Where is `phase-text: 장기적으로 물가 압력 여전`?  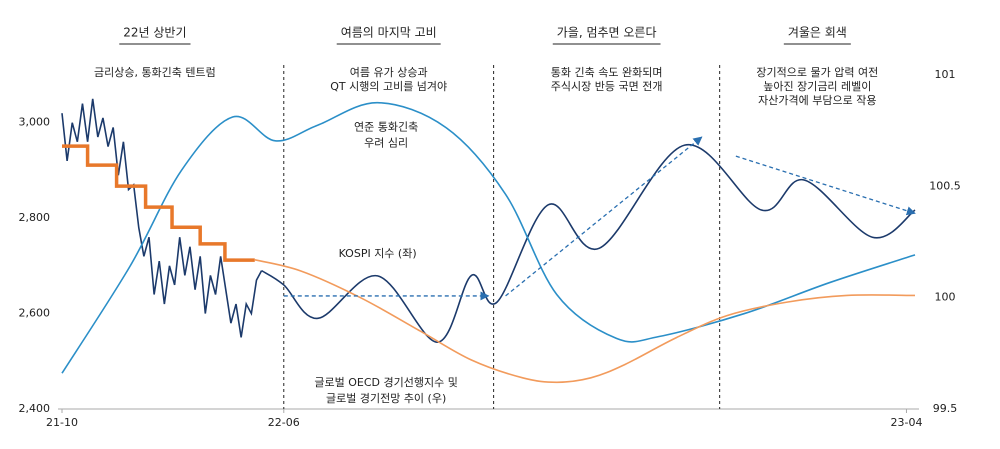 phase-text: 장기적으로 물가 압력 여전 is located at coordinates (817, 72).